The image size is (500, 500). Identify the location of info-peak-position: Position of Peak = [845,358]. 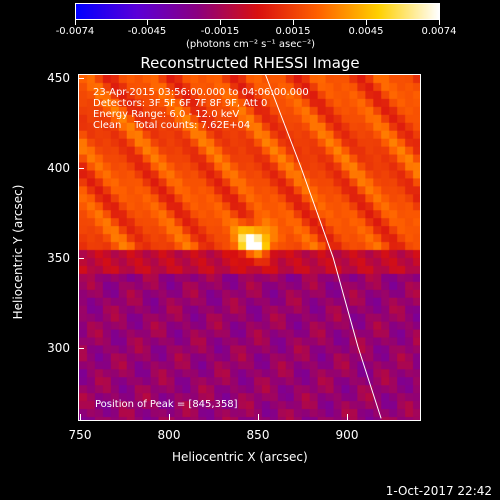
(166, 404).